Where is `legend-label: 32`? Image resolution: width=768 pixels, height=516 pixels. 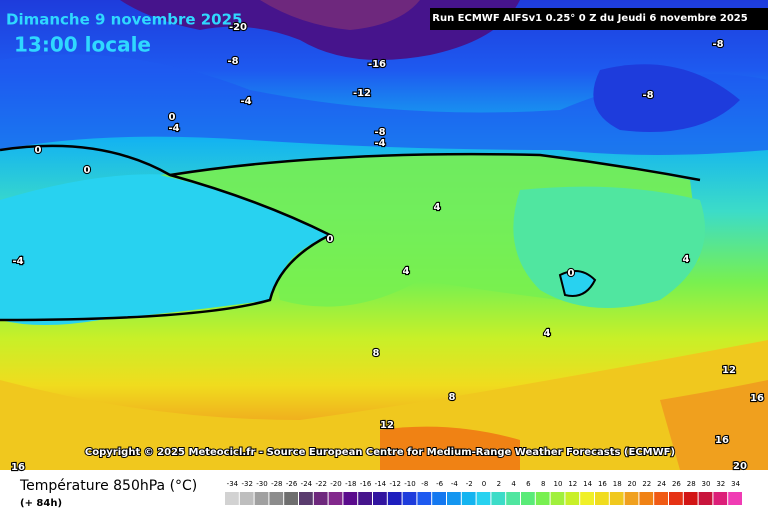
legend-label: 32 is located at coordinates (720, 484).